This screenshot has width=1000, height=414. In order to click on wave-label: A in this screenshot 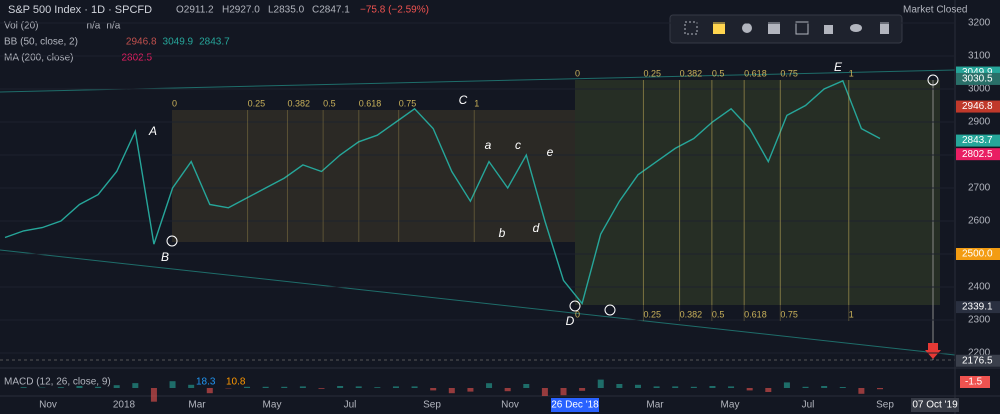, I will do `click(152, 131)`.